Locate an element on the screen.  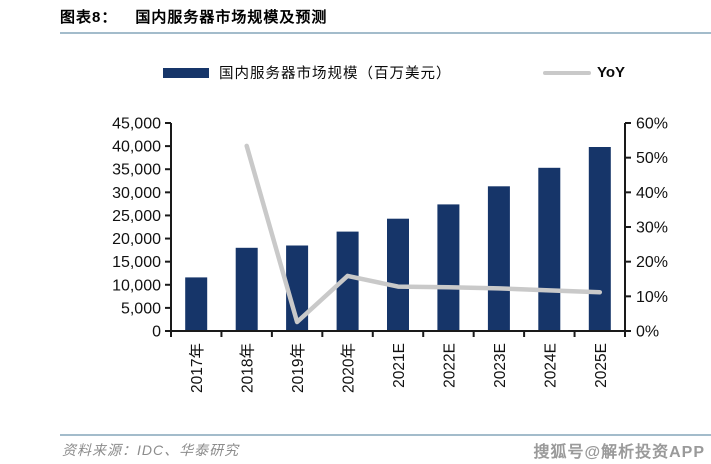
left-axis-tick-label: 35,000 is located at coordinates (136, 170).